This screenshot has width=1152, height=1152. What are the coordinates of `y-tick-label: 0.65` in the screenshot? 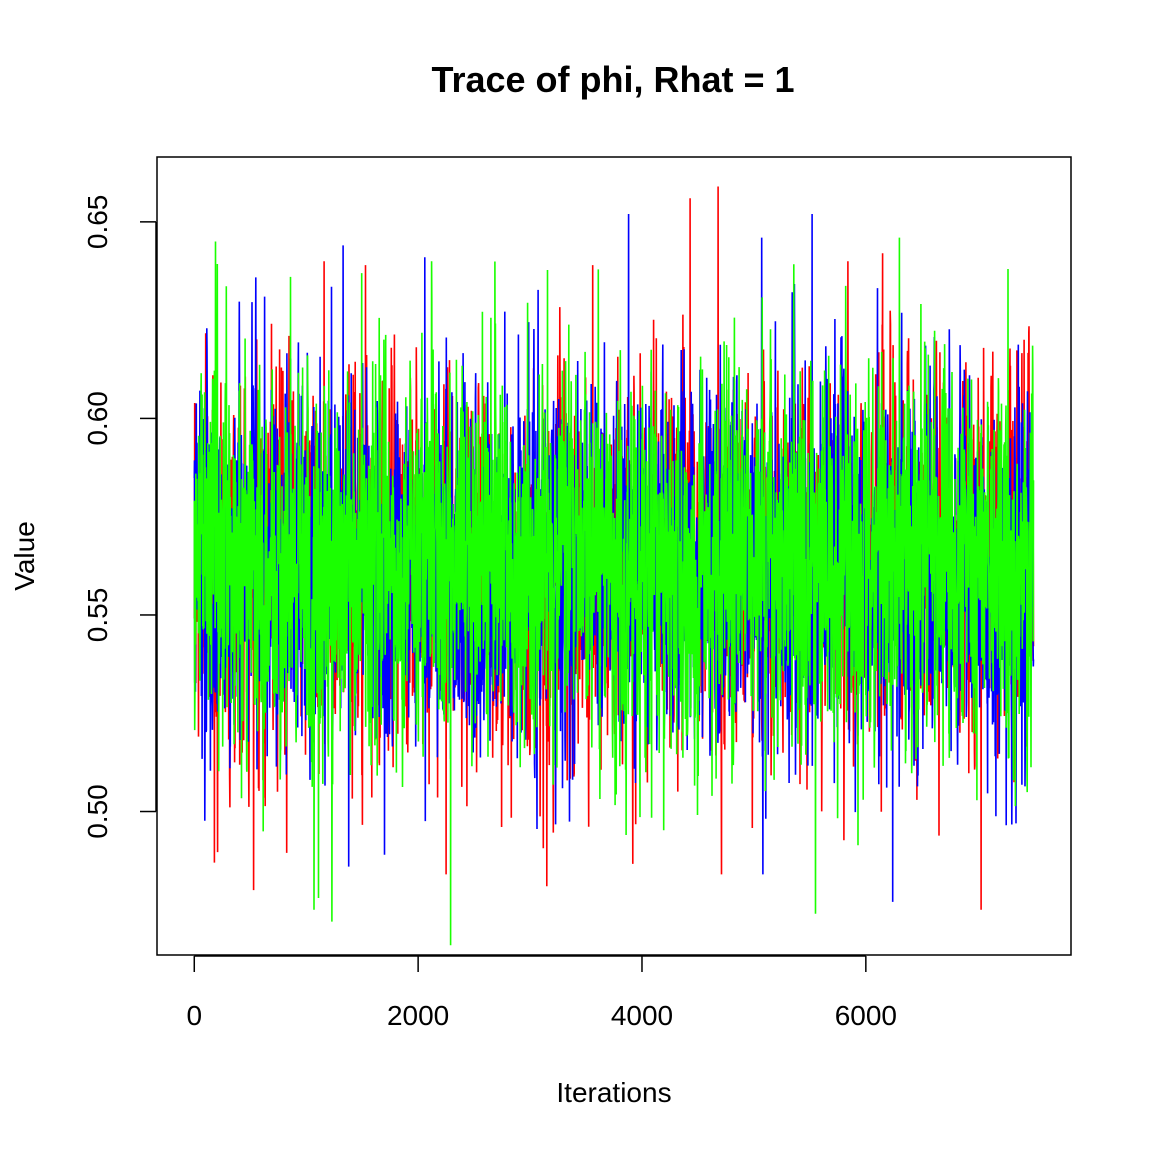 It's located at (97, 222).